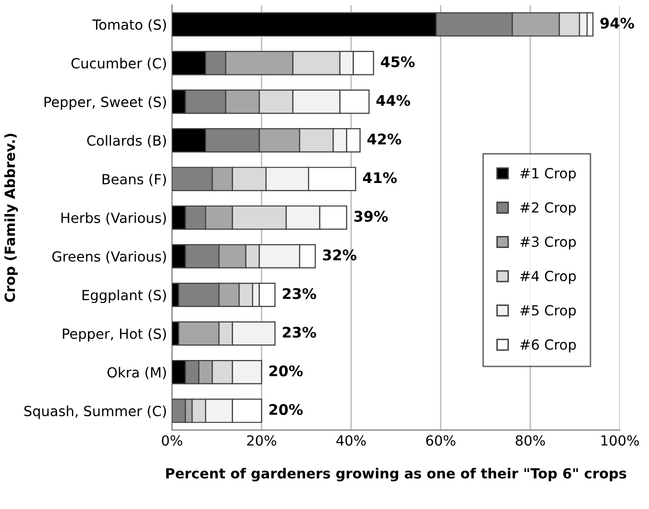  What do you see at coordinates (105, 103) in the screenshot?
I see `y-tick-label: Pepper, Sweet (S)` at bounding box center [105, 103].